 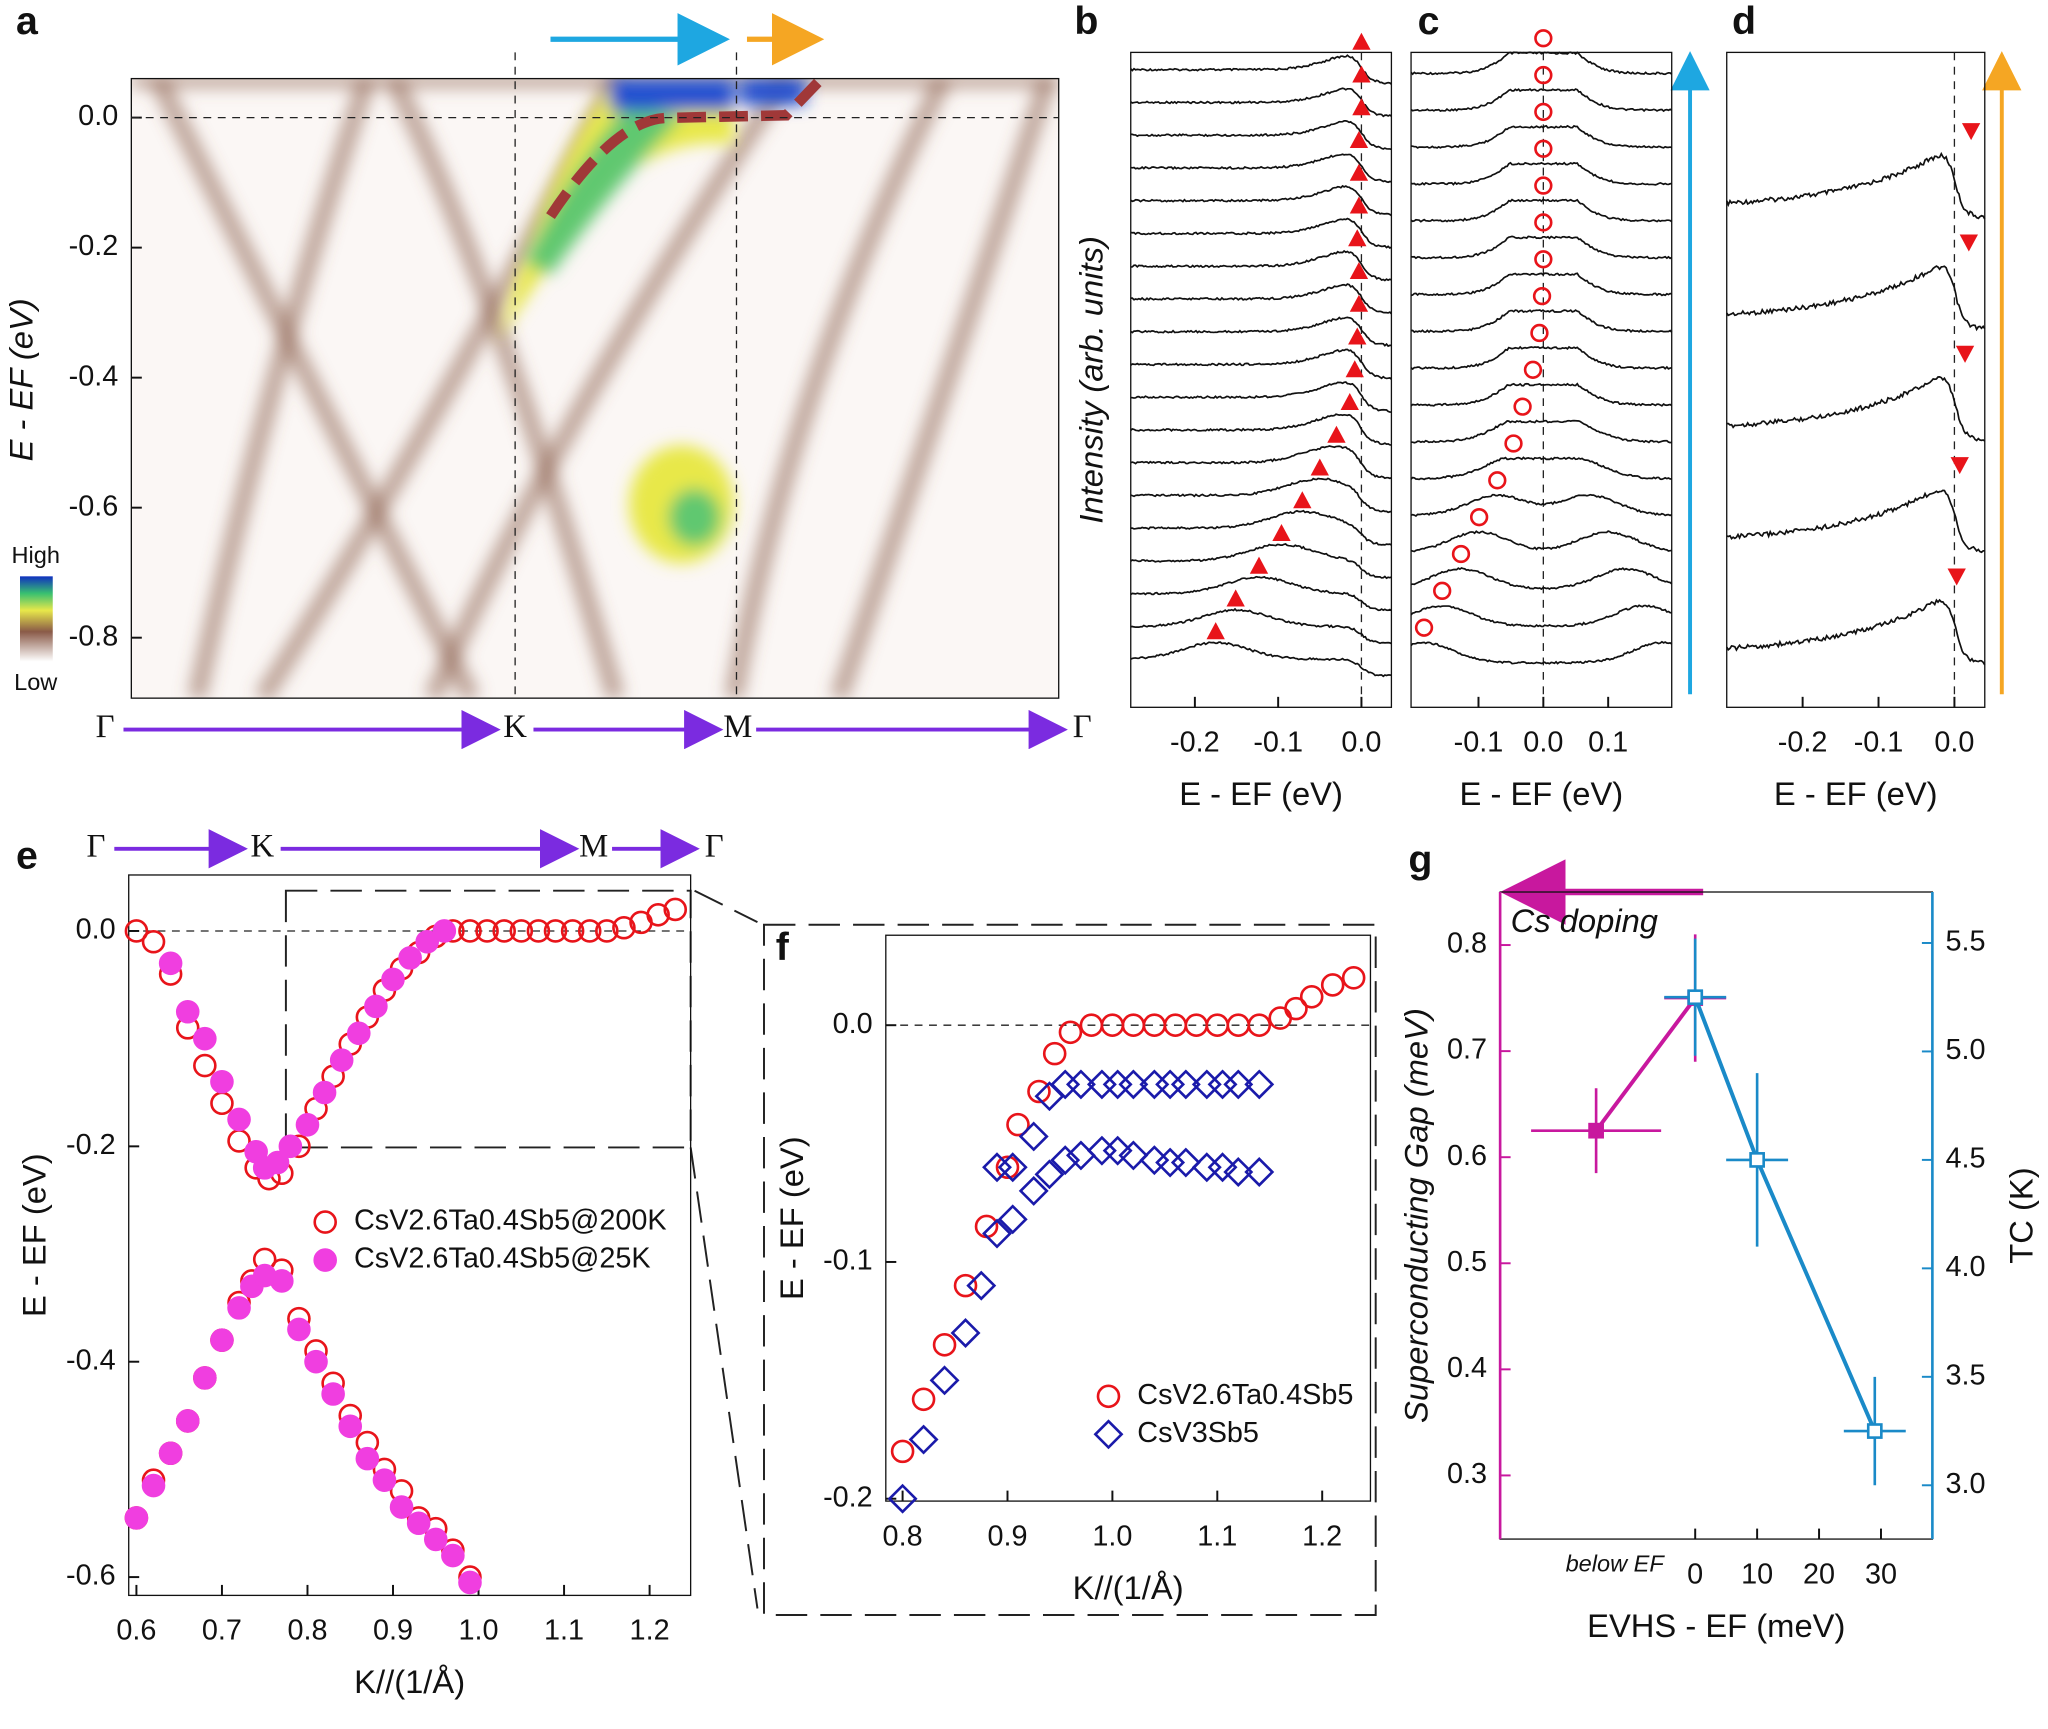 What do you see at coordinates (1467, 1050) in the screenshot?
I see `y-tick-label: 0.7` at bounding box center [1467, 1050].